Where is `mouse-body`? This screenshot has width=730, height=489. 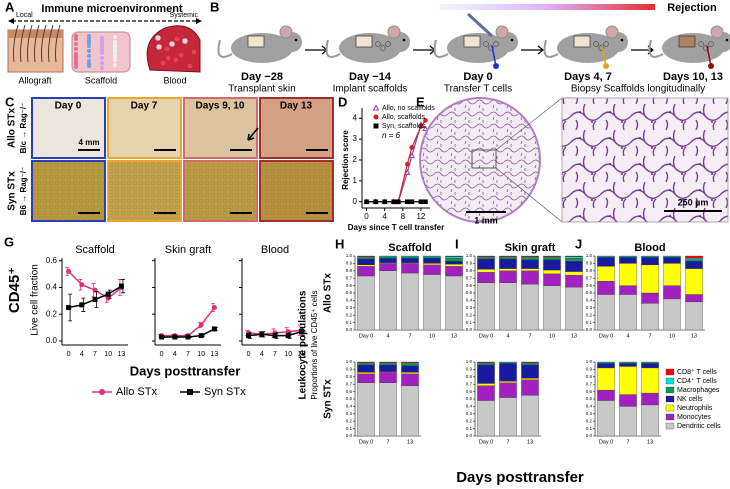
mouse-body is located at coordinates (262, 48).